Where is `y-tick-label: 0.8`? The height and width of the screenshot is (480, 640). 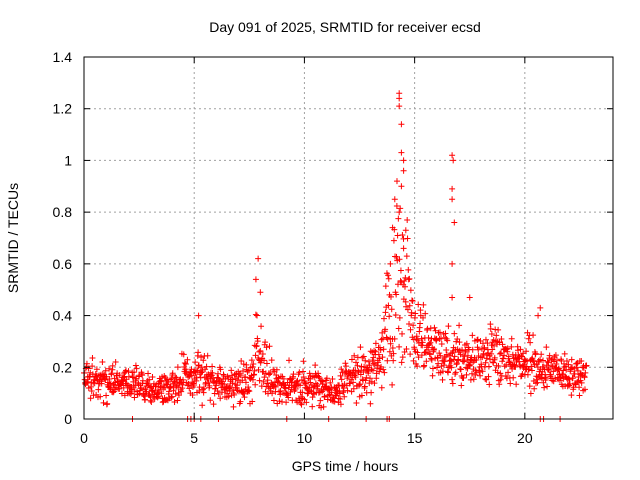
y-tick-label: 0.8 is located at coordinates (63, 212).